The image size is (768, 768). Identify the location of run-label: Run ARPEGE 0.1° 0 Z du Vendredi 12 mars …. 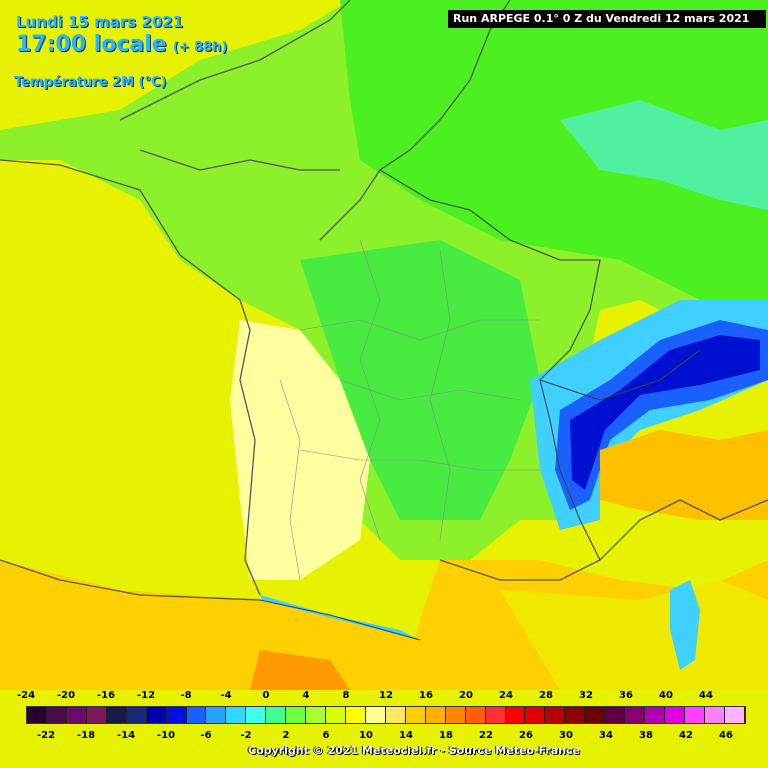
(607, 19).